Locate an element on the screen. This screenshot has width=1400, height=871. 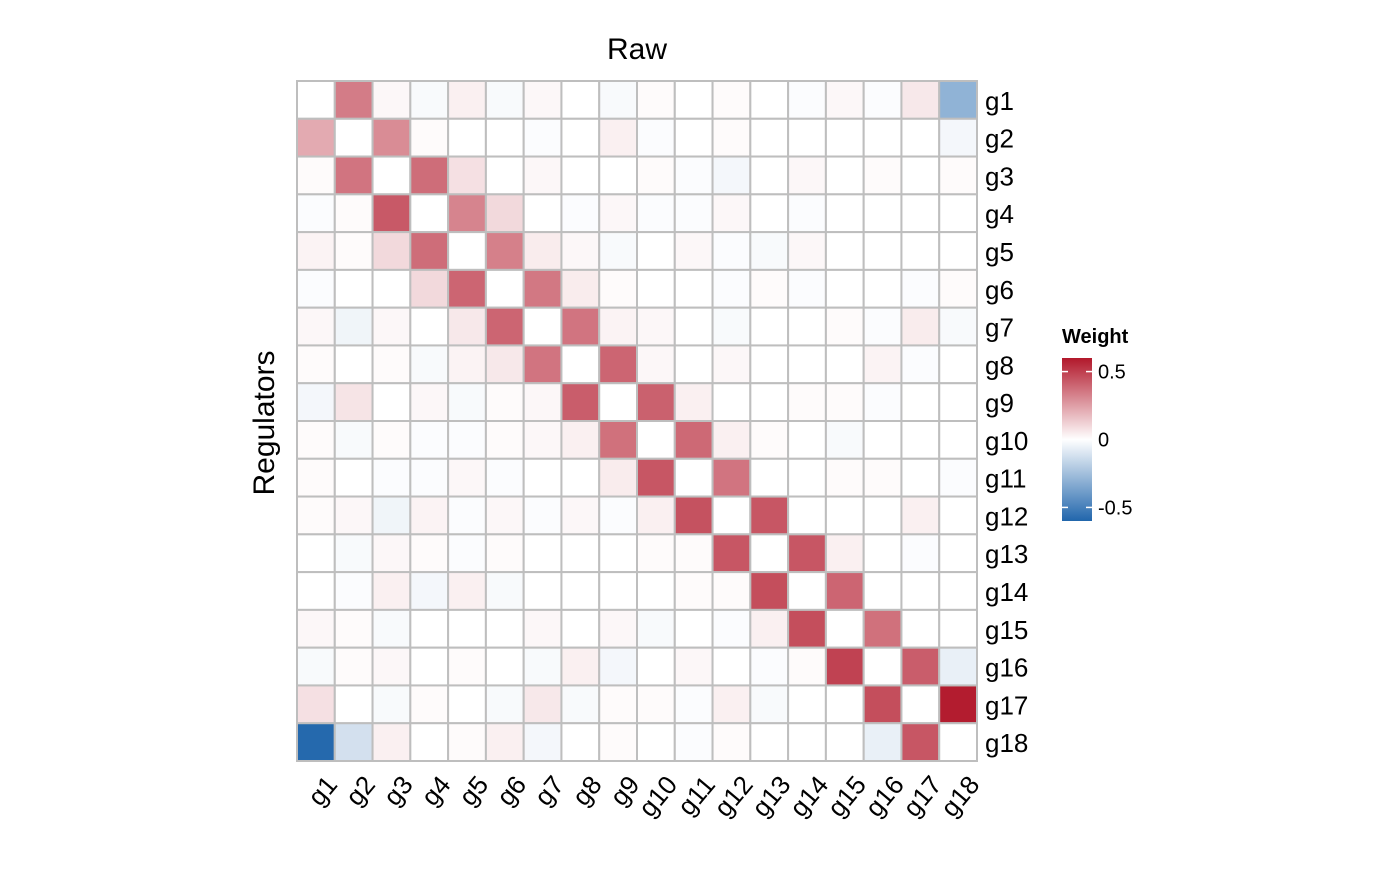
legend-ticks: 0.5 0 -0.5 is located at coordinates (1097, 440).